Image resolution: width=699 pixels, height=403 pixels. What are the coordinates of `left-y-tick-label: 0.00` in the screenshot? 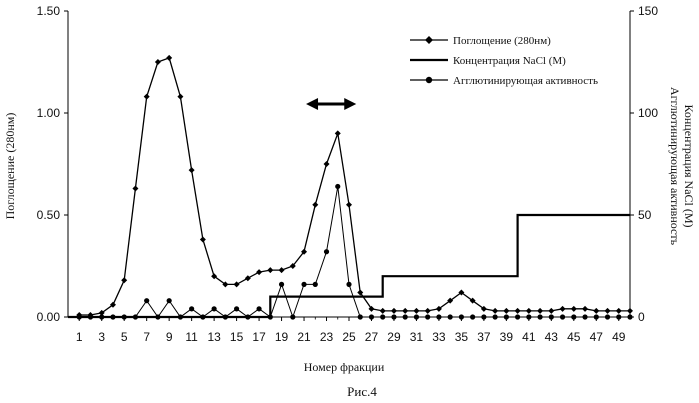 It's located at (49, 317).